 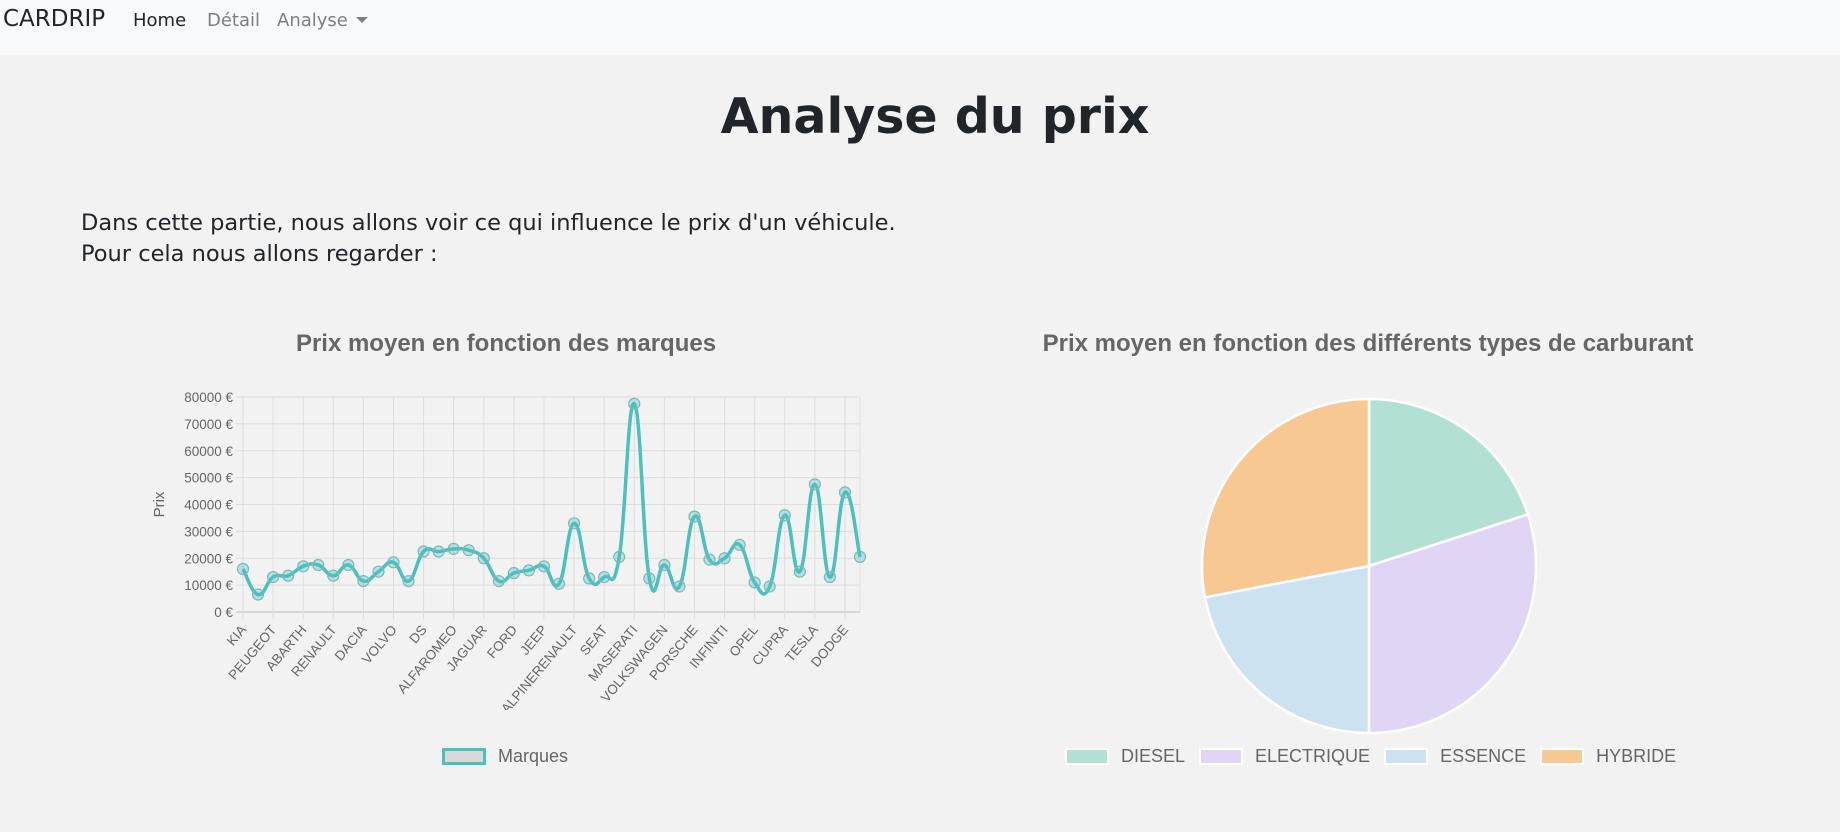 I want to click on line-chart-legend: Marques, so click(x=512, y=756).